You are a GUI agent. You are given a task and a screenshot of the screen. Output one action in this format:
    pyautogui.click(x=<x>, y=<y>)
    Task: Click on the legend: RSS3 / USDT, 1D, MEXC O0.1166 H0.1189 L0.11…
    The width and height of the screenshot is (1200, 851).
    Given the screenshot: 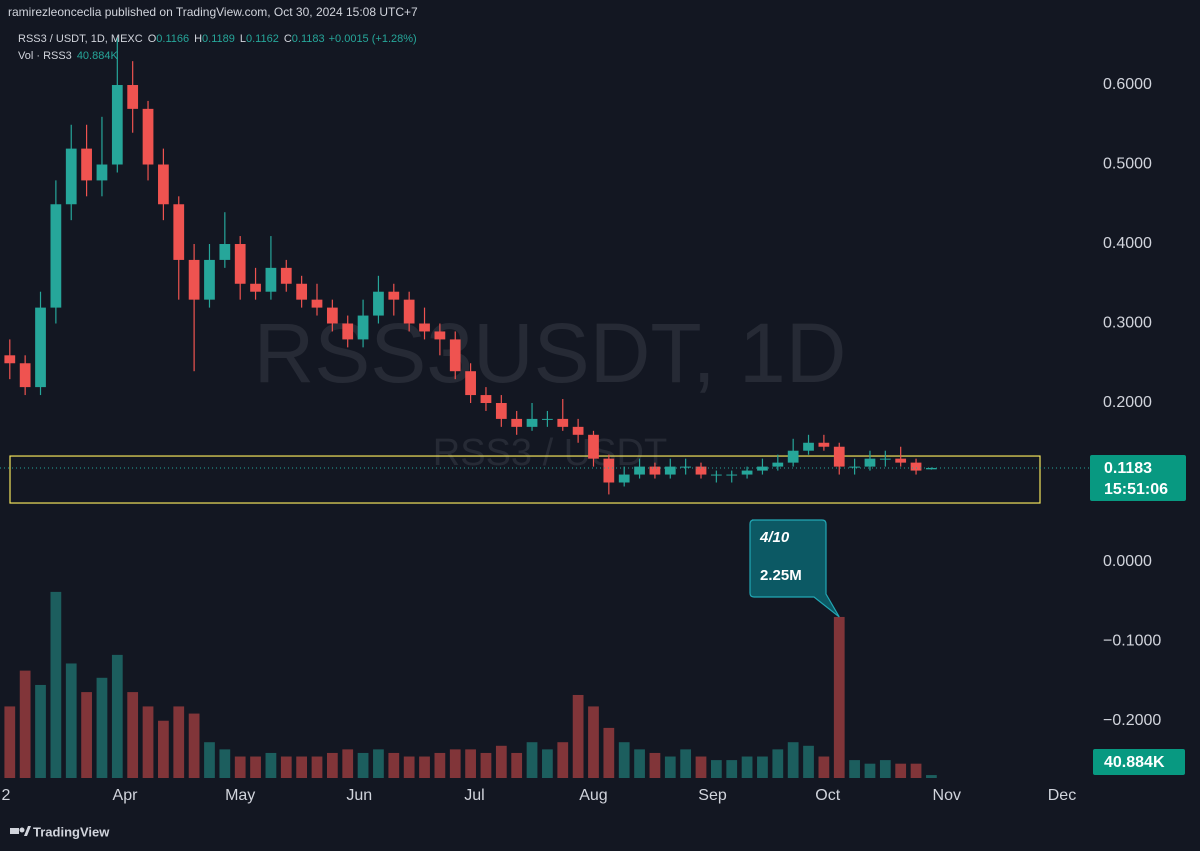 What is the action you would take?
    pyautogui.click(x=217, y=39)
    